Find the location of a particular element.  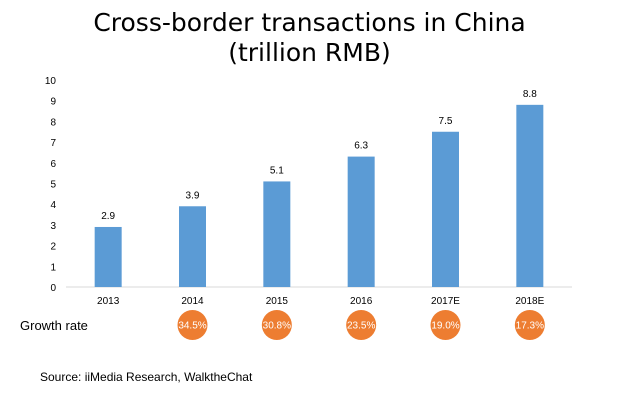

growth-rate-value: 34.5% is located at coordinates (192, 326).